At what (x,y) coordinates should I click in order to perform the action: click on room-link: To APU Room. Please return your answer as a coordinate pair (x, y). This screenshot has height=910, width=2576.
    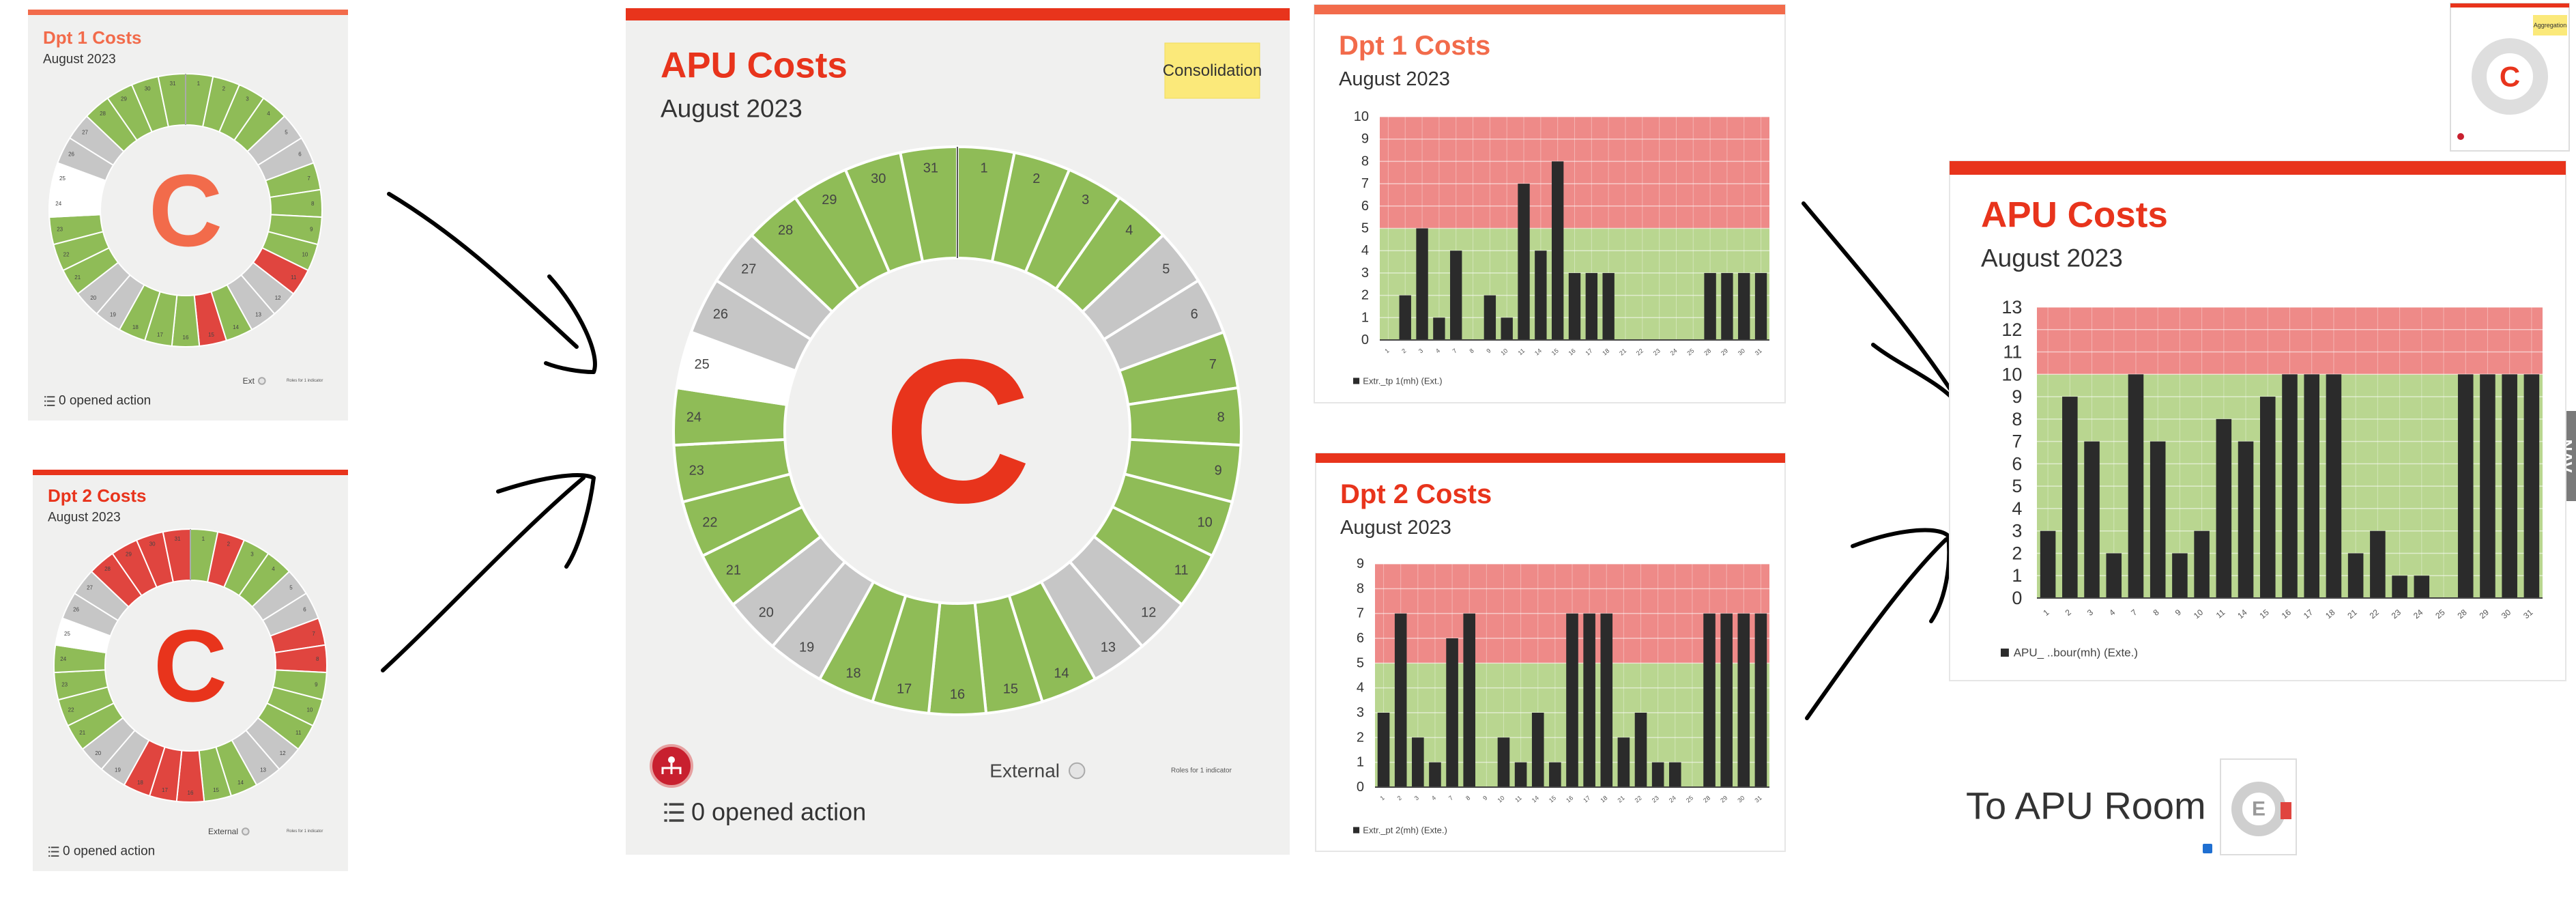
    Looking at the image, I should click on (2086, 805).